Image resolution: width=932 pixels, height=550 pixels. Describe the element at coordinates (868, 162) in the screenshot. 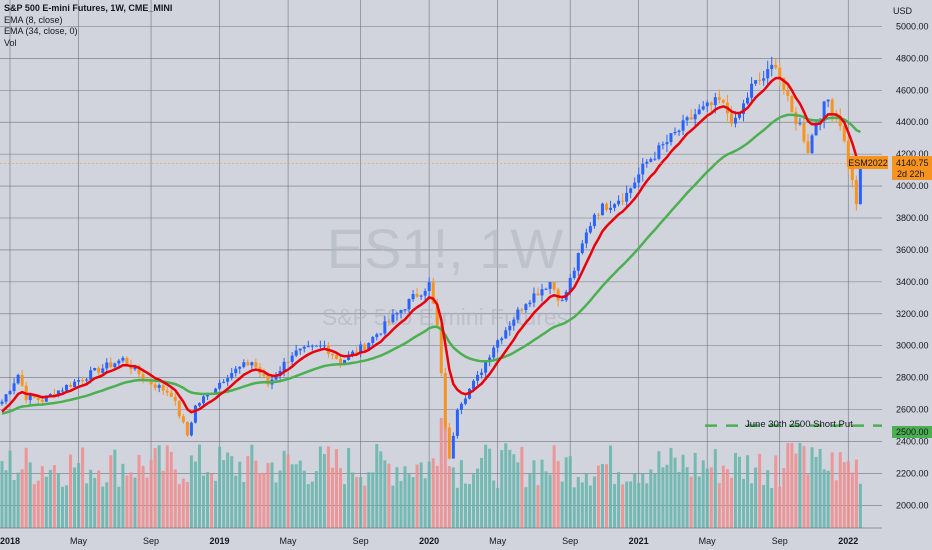

I see `badge-symbol-bg` at that location.